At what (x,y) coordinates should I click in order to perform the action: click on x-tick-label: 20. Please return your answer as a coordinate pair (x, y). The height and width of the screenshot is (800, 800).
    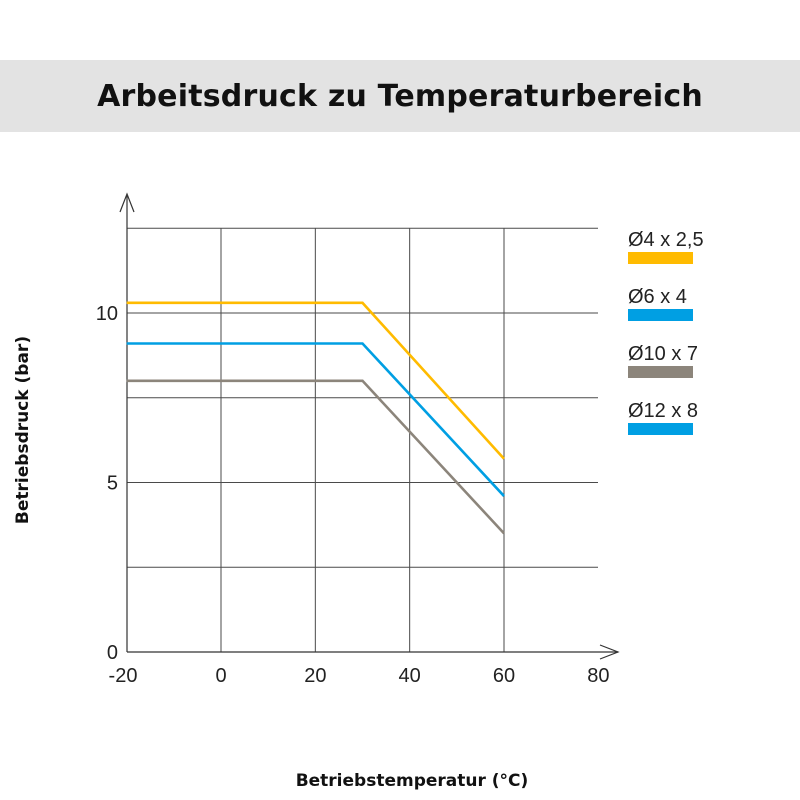
    Looking at the image, I should click on (315, 676).